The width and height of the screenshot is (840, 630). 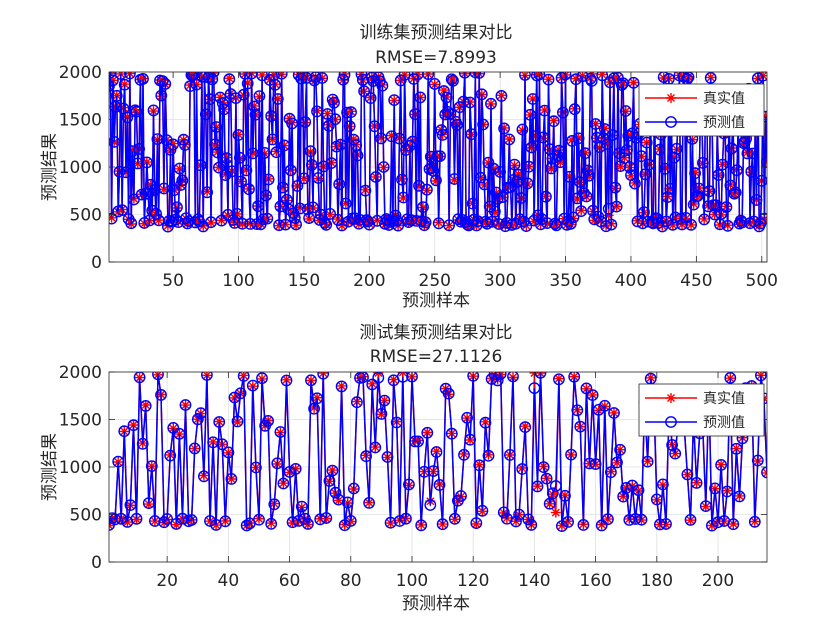 I want to click on test-y-tick-label: 2000, so click(x=80, y=373).